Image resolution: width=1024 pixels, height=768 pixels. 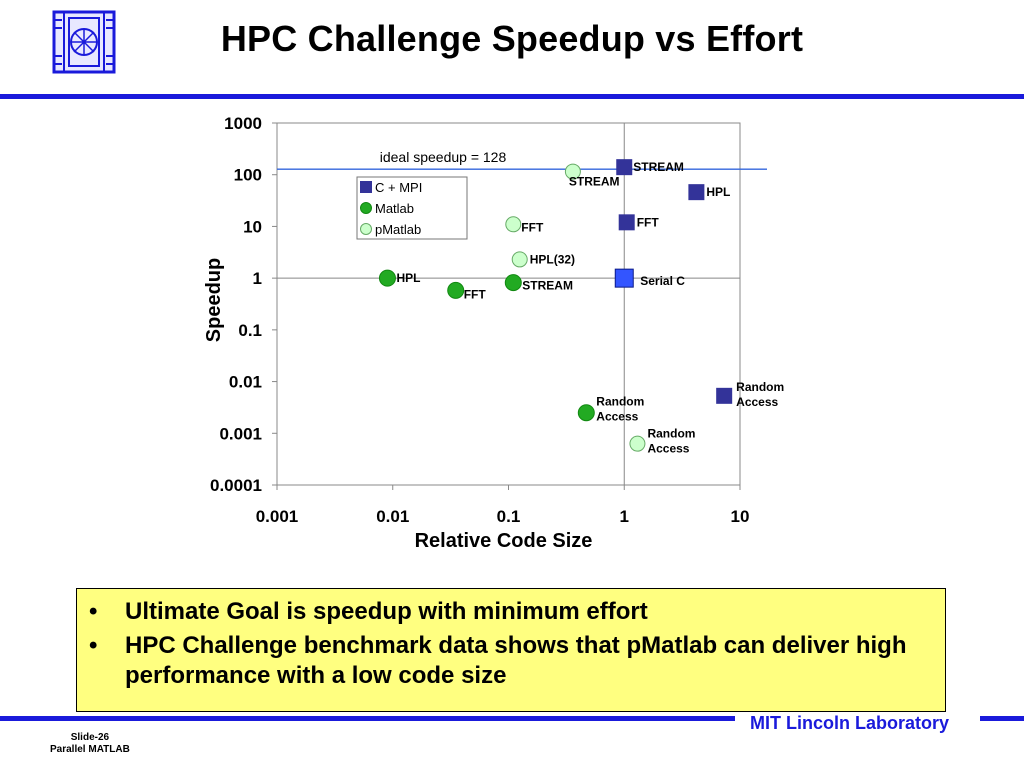 What do you see at coordinates (245, 382) in the screenshot?
I see `y-tick-label: 0.01` at bounding box center [245, 382].